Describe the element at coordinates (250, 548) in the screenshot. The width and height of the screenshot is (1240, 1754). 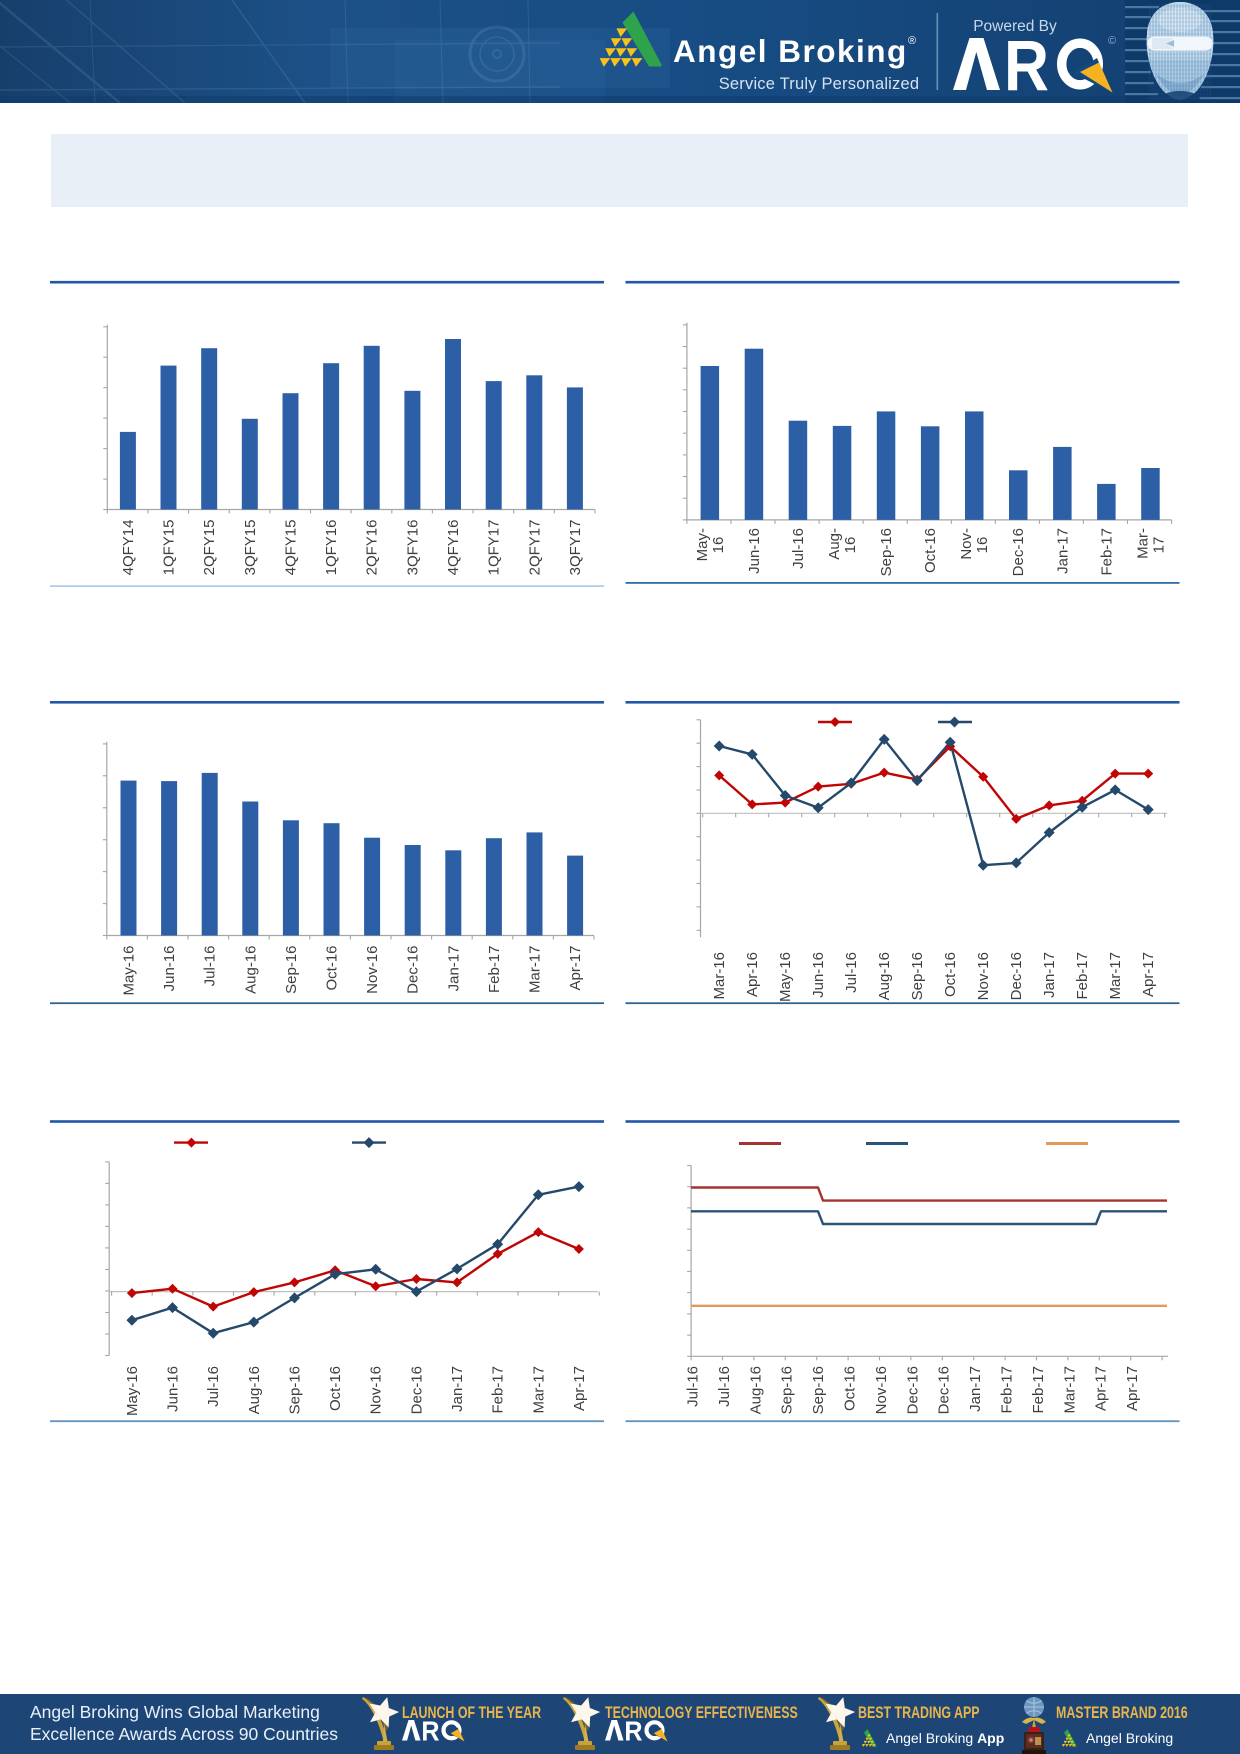
I see `svg-text: 3QFY15` at that location.